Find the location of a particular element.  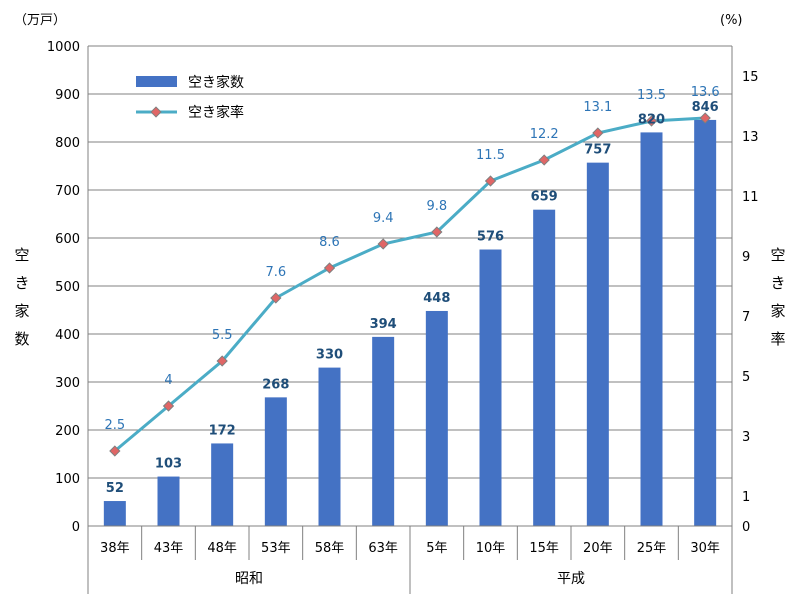

category-label: 5年 is located at coordinates (436, 548).